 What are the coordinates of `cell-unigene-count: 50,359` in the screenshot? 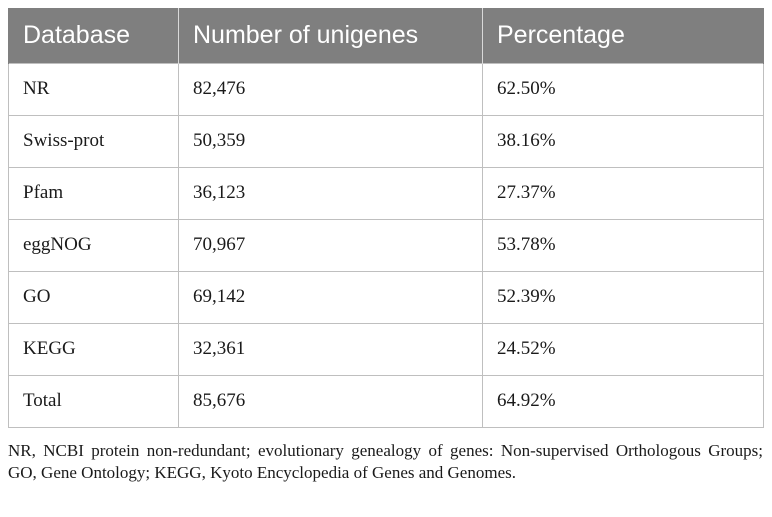 It's located at (330, 141).